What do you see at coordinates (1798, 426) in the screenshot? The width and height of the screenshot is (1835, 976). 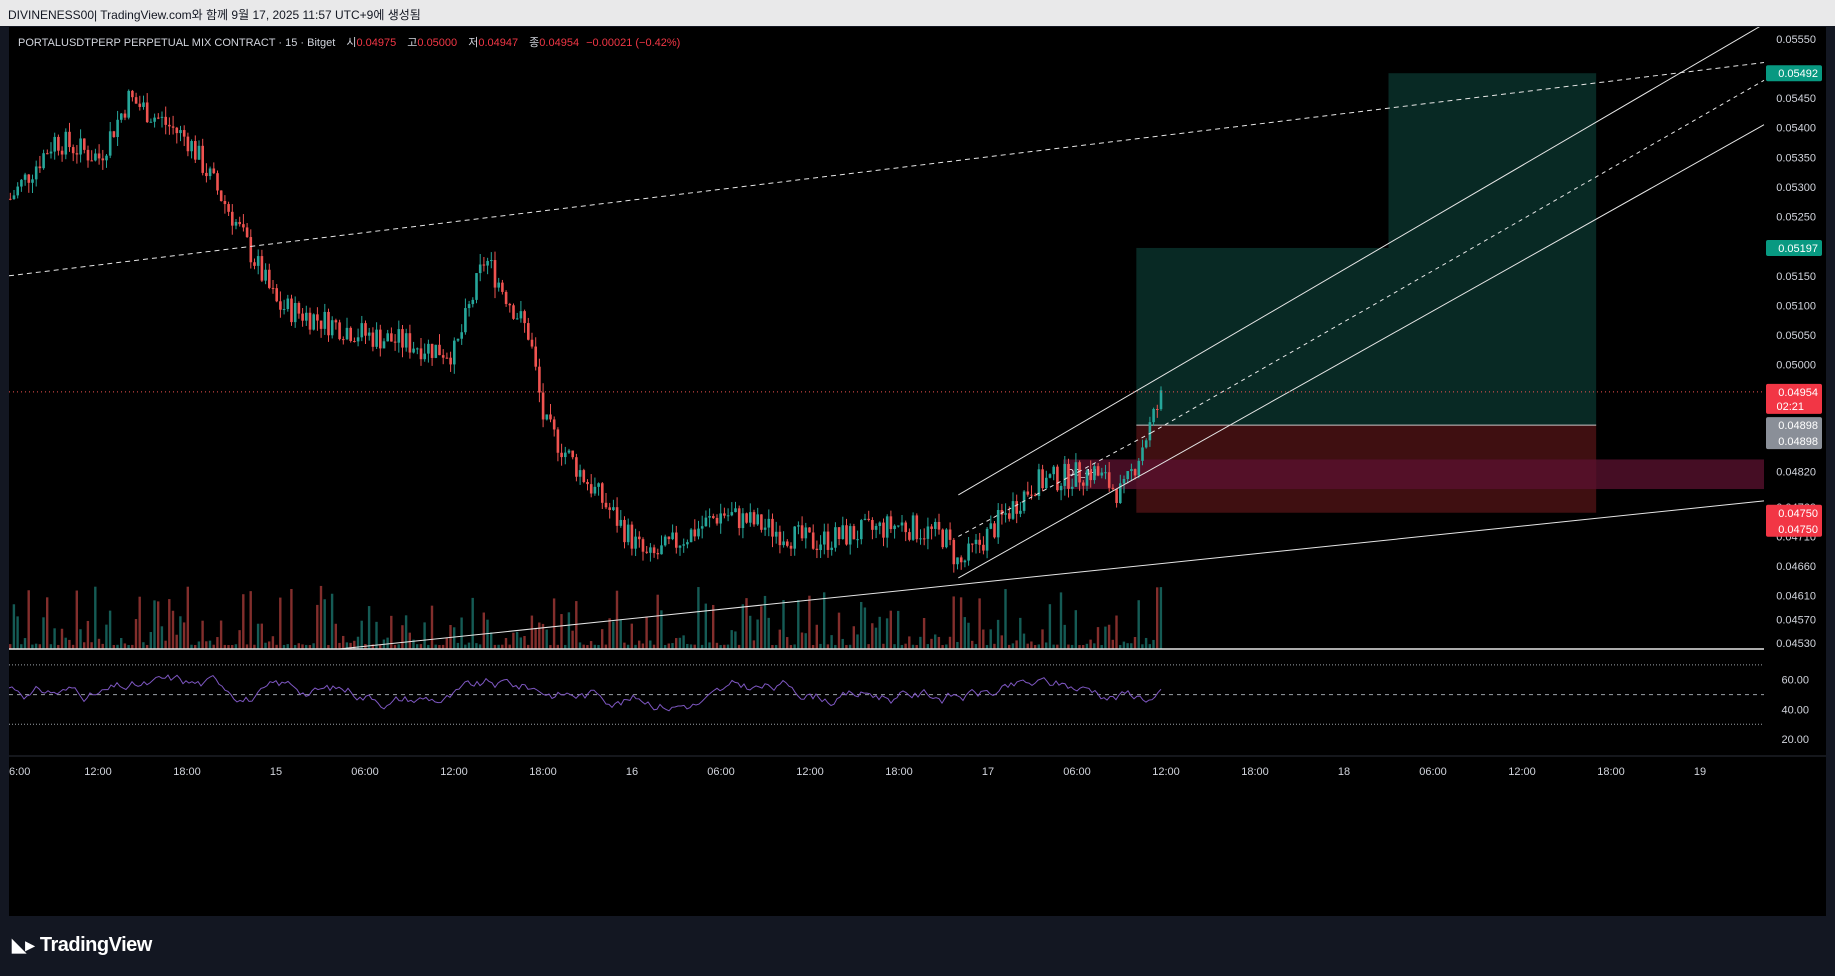 I see `entry-badge: 0.04898` at bounding box center [1798, 426].